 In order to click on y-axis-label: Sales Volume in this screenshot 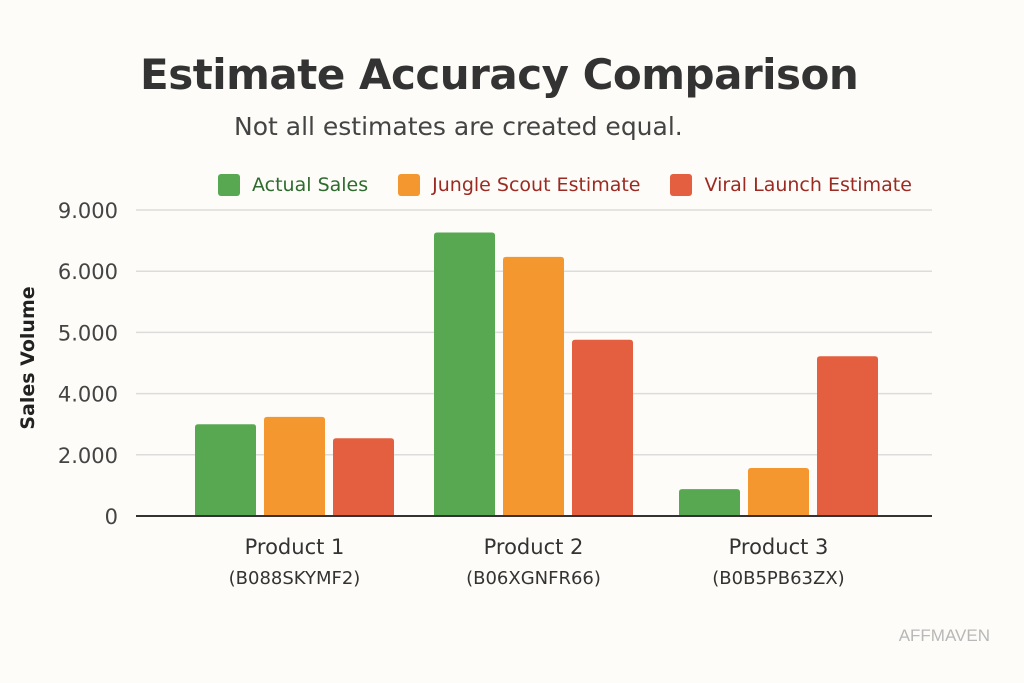, I will do `click(28, 357)`.